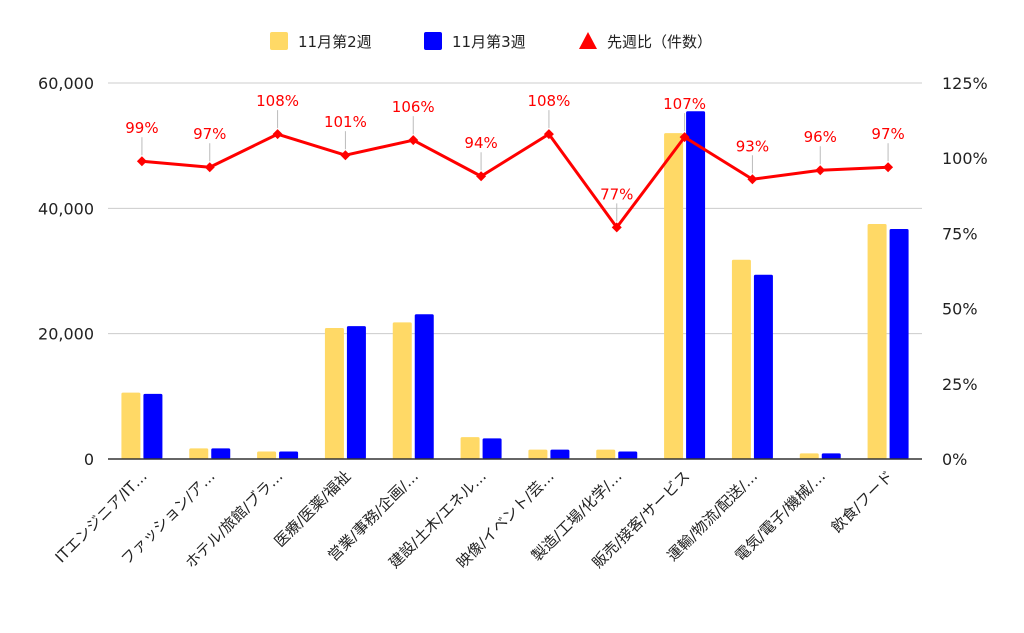  I want to click on ratio-data-label: 93%, so click(752, 146).